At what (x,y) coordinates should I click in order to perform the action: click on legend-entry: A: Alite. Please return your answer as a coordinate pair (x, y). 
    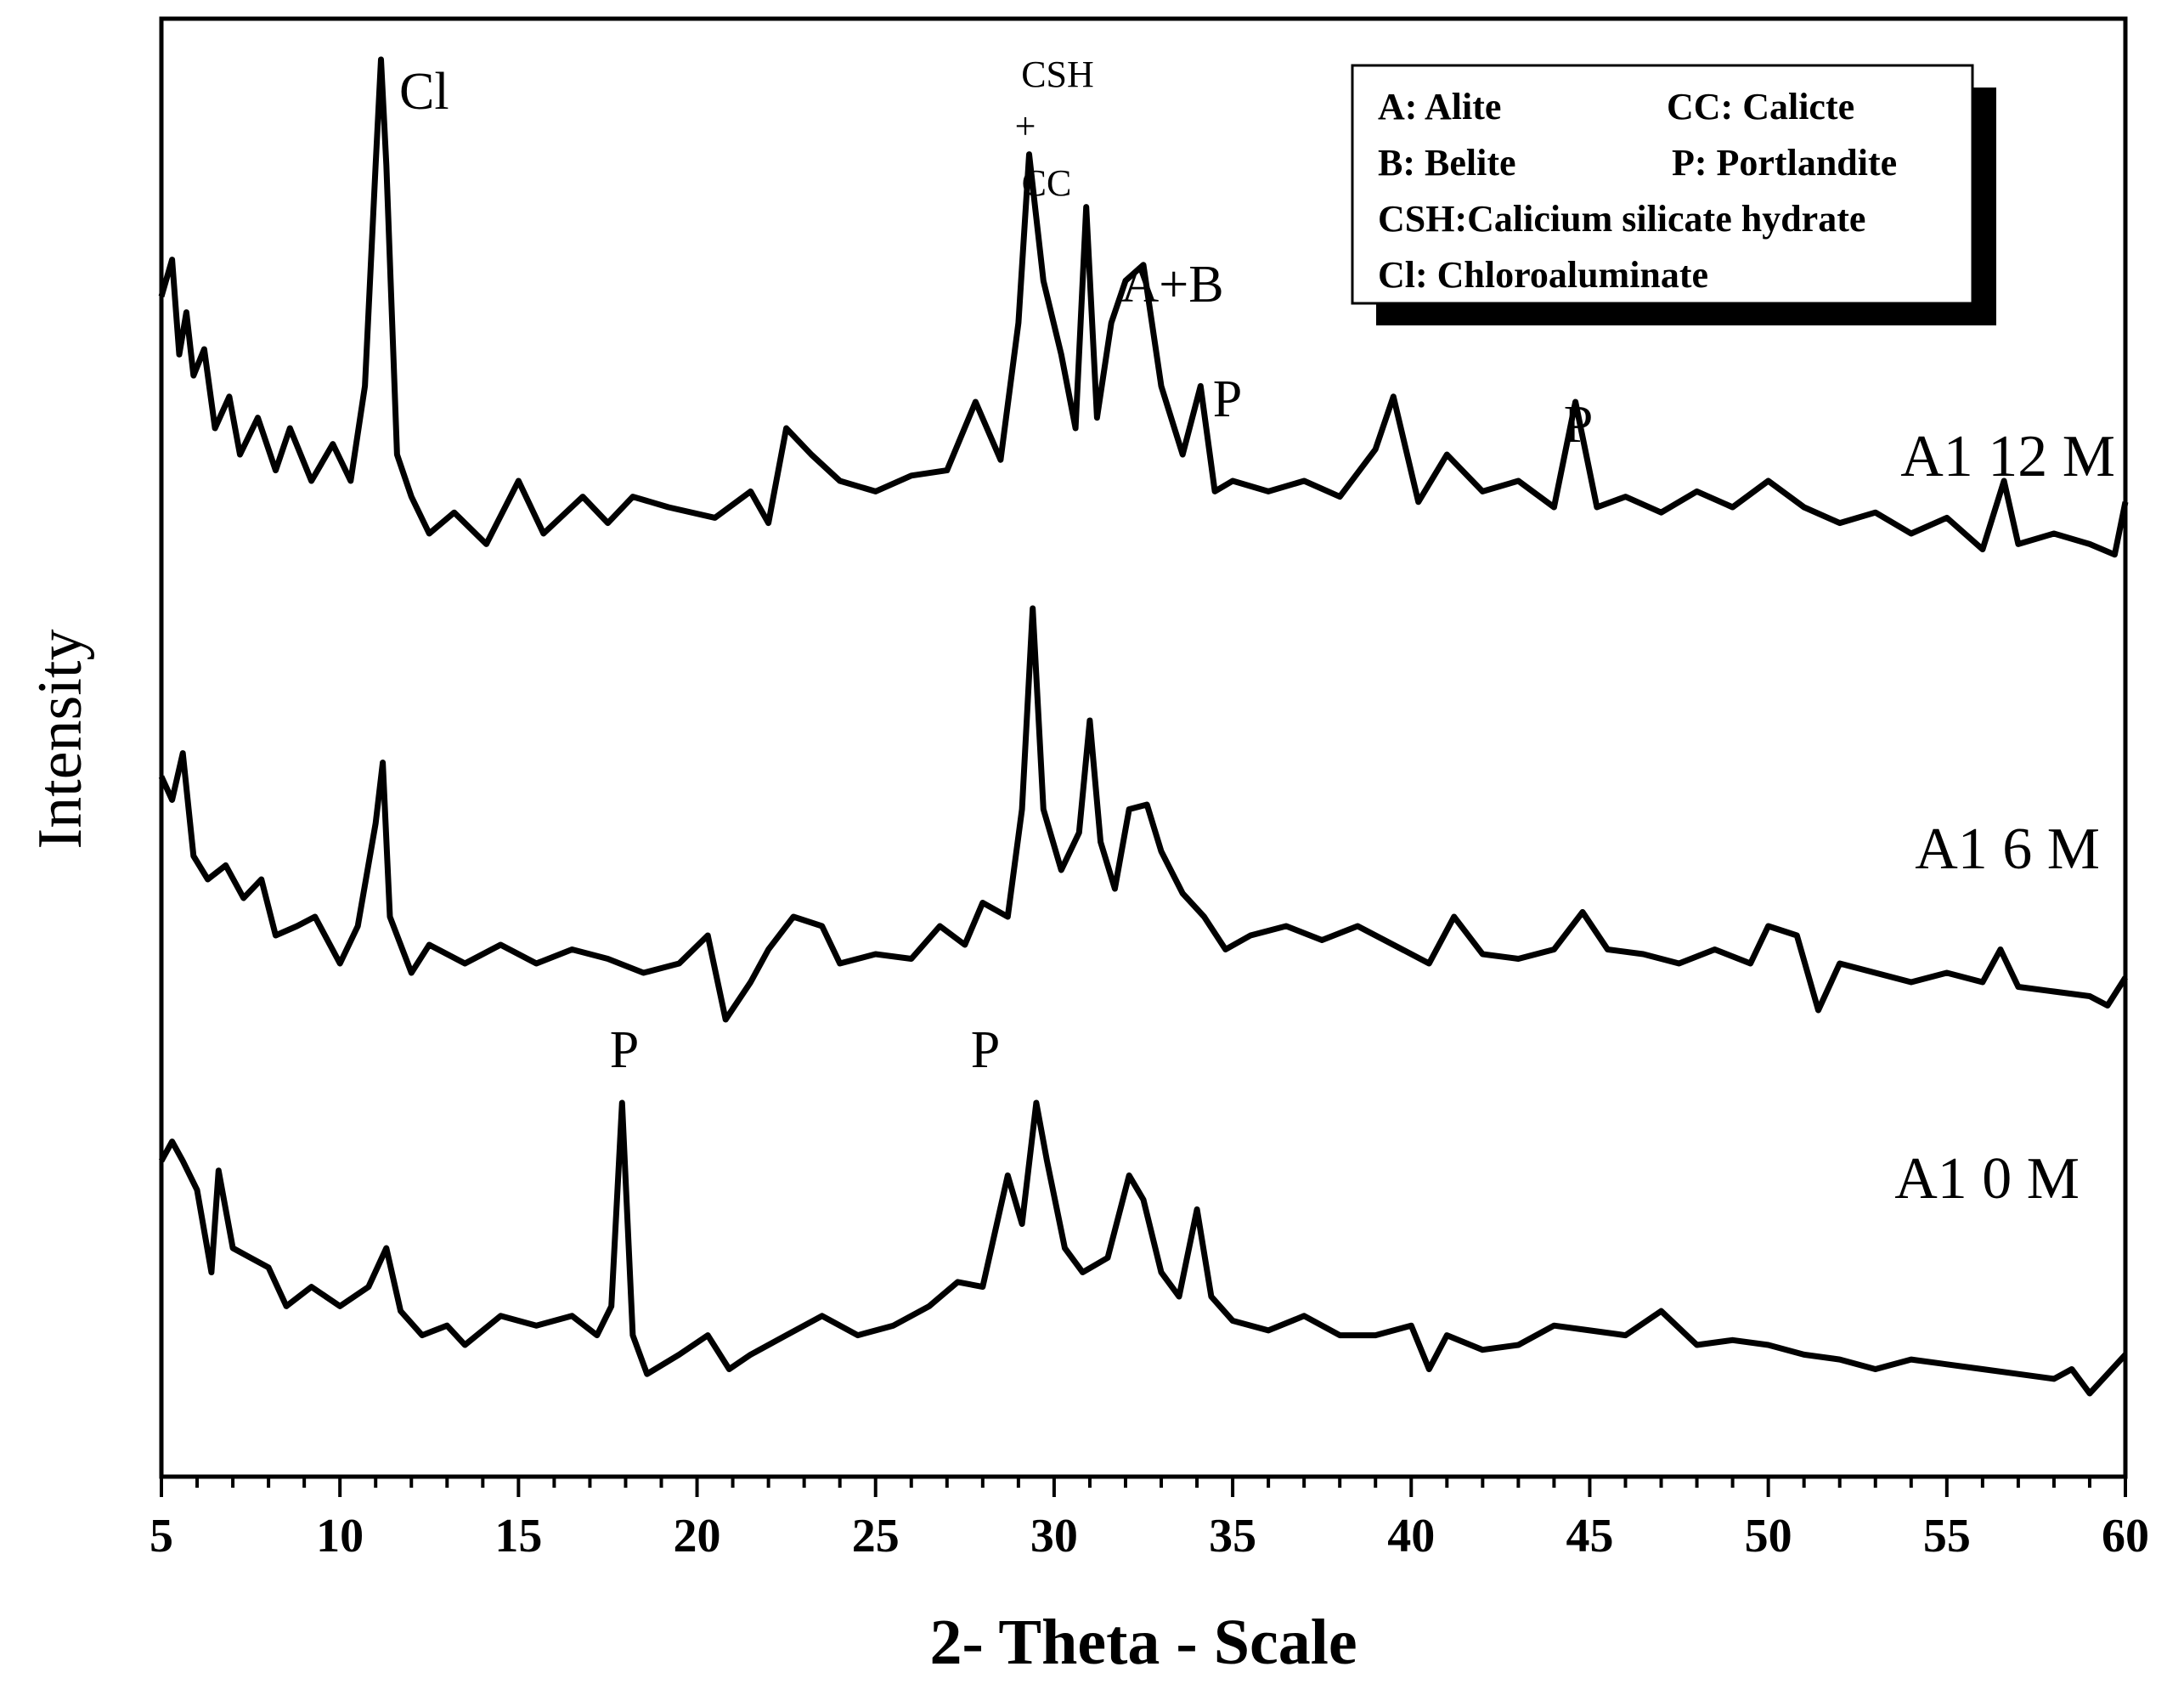
    Looking at the image, I should click on (1440, 107).